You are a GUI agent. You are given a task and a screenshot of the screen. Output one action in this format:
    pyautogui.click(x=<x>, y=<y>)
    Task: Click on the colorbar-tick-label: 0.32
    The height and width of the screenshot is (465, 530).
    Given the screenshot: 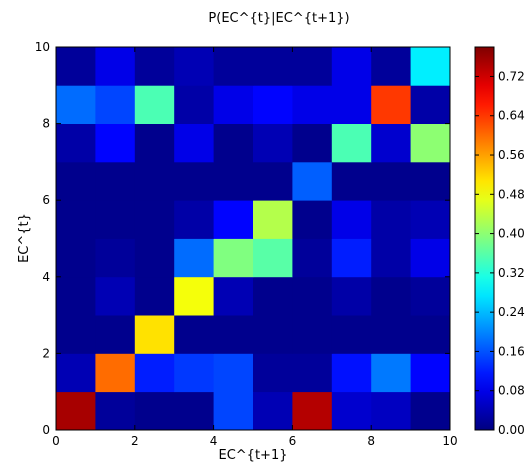 What is the action you would take?
    pyautogui.click(x=511, y=273)
    